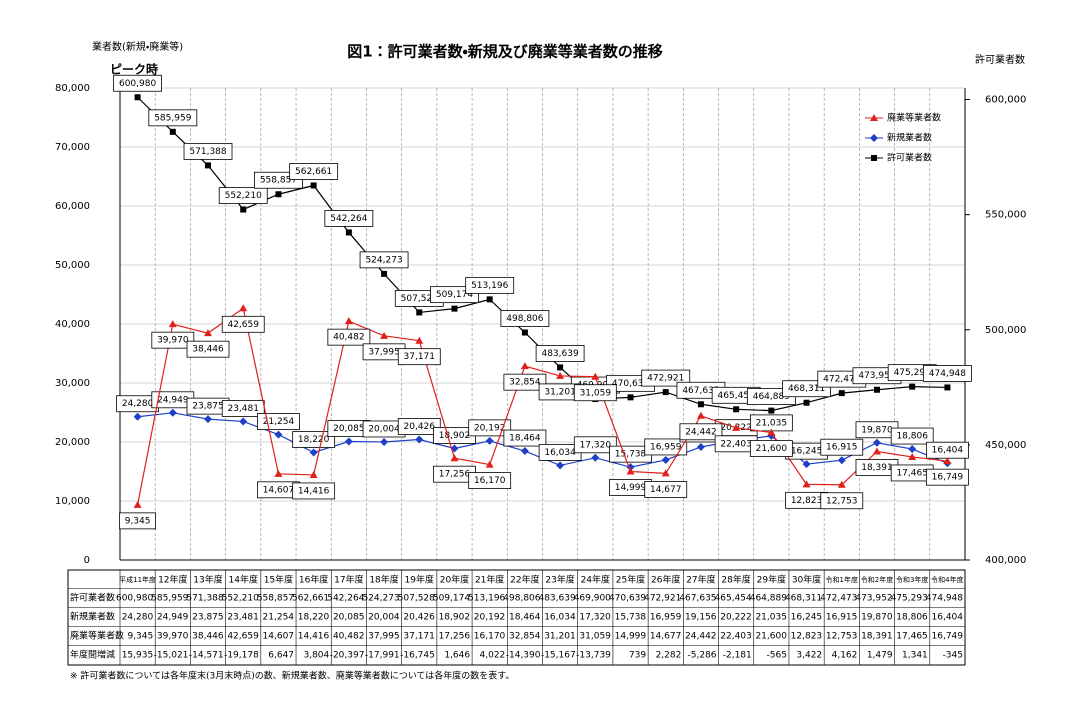 The height and width of the screenshot is (704, 1068). I want to click on table-cell: 39,970, so click(173, 637).